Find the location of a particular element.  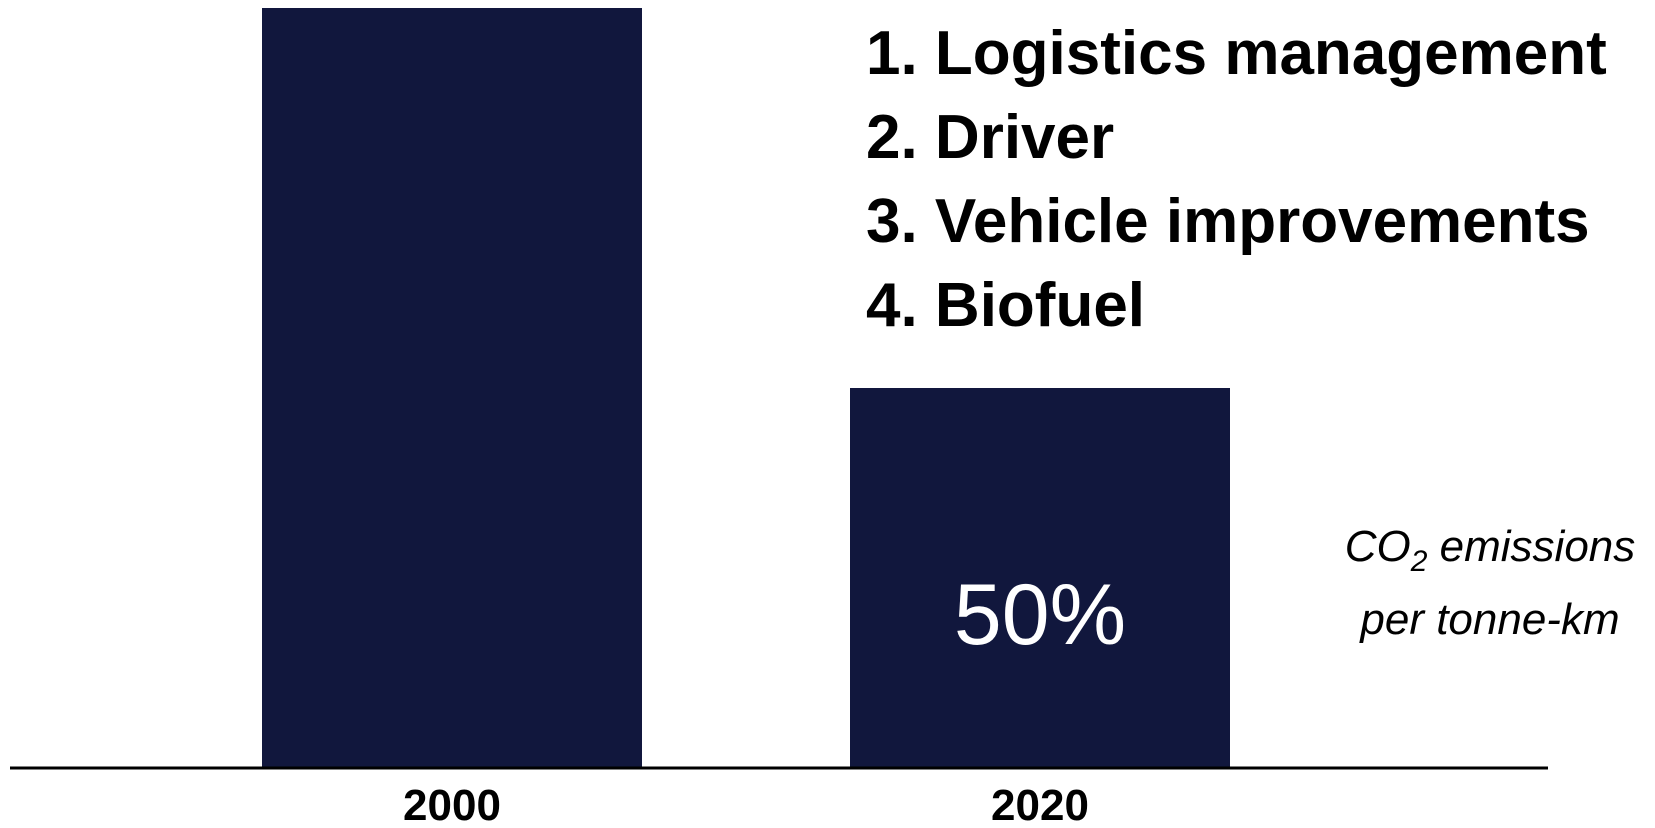

unit-emissions: emissions is located at coordinates (1531, 546).